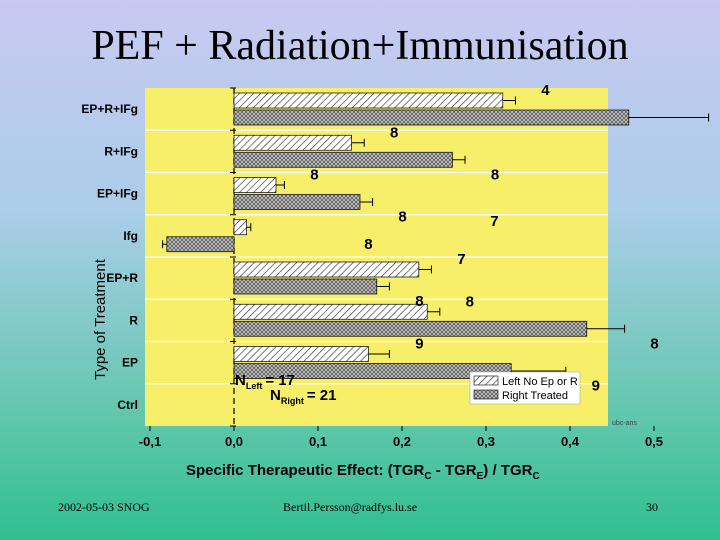 This screenshot has height=540, width=720. What do you see at coordinates (133, 320) in the screenshot?
I see `category-label: R` at bounding box center [133, 320].